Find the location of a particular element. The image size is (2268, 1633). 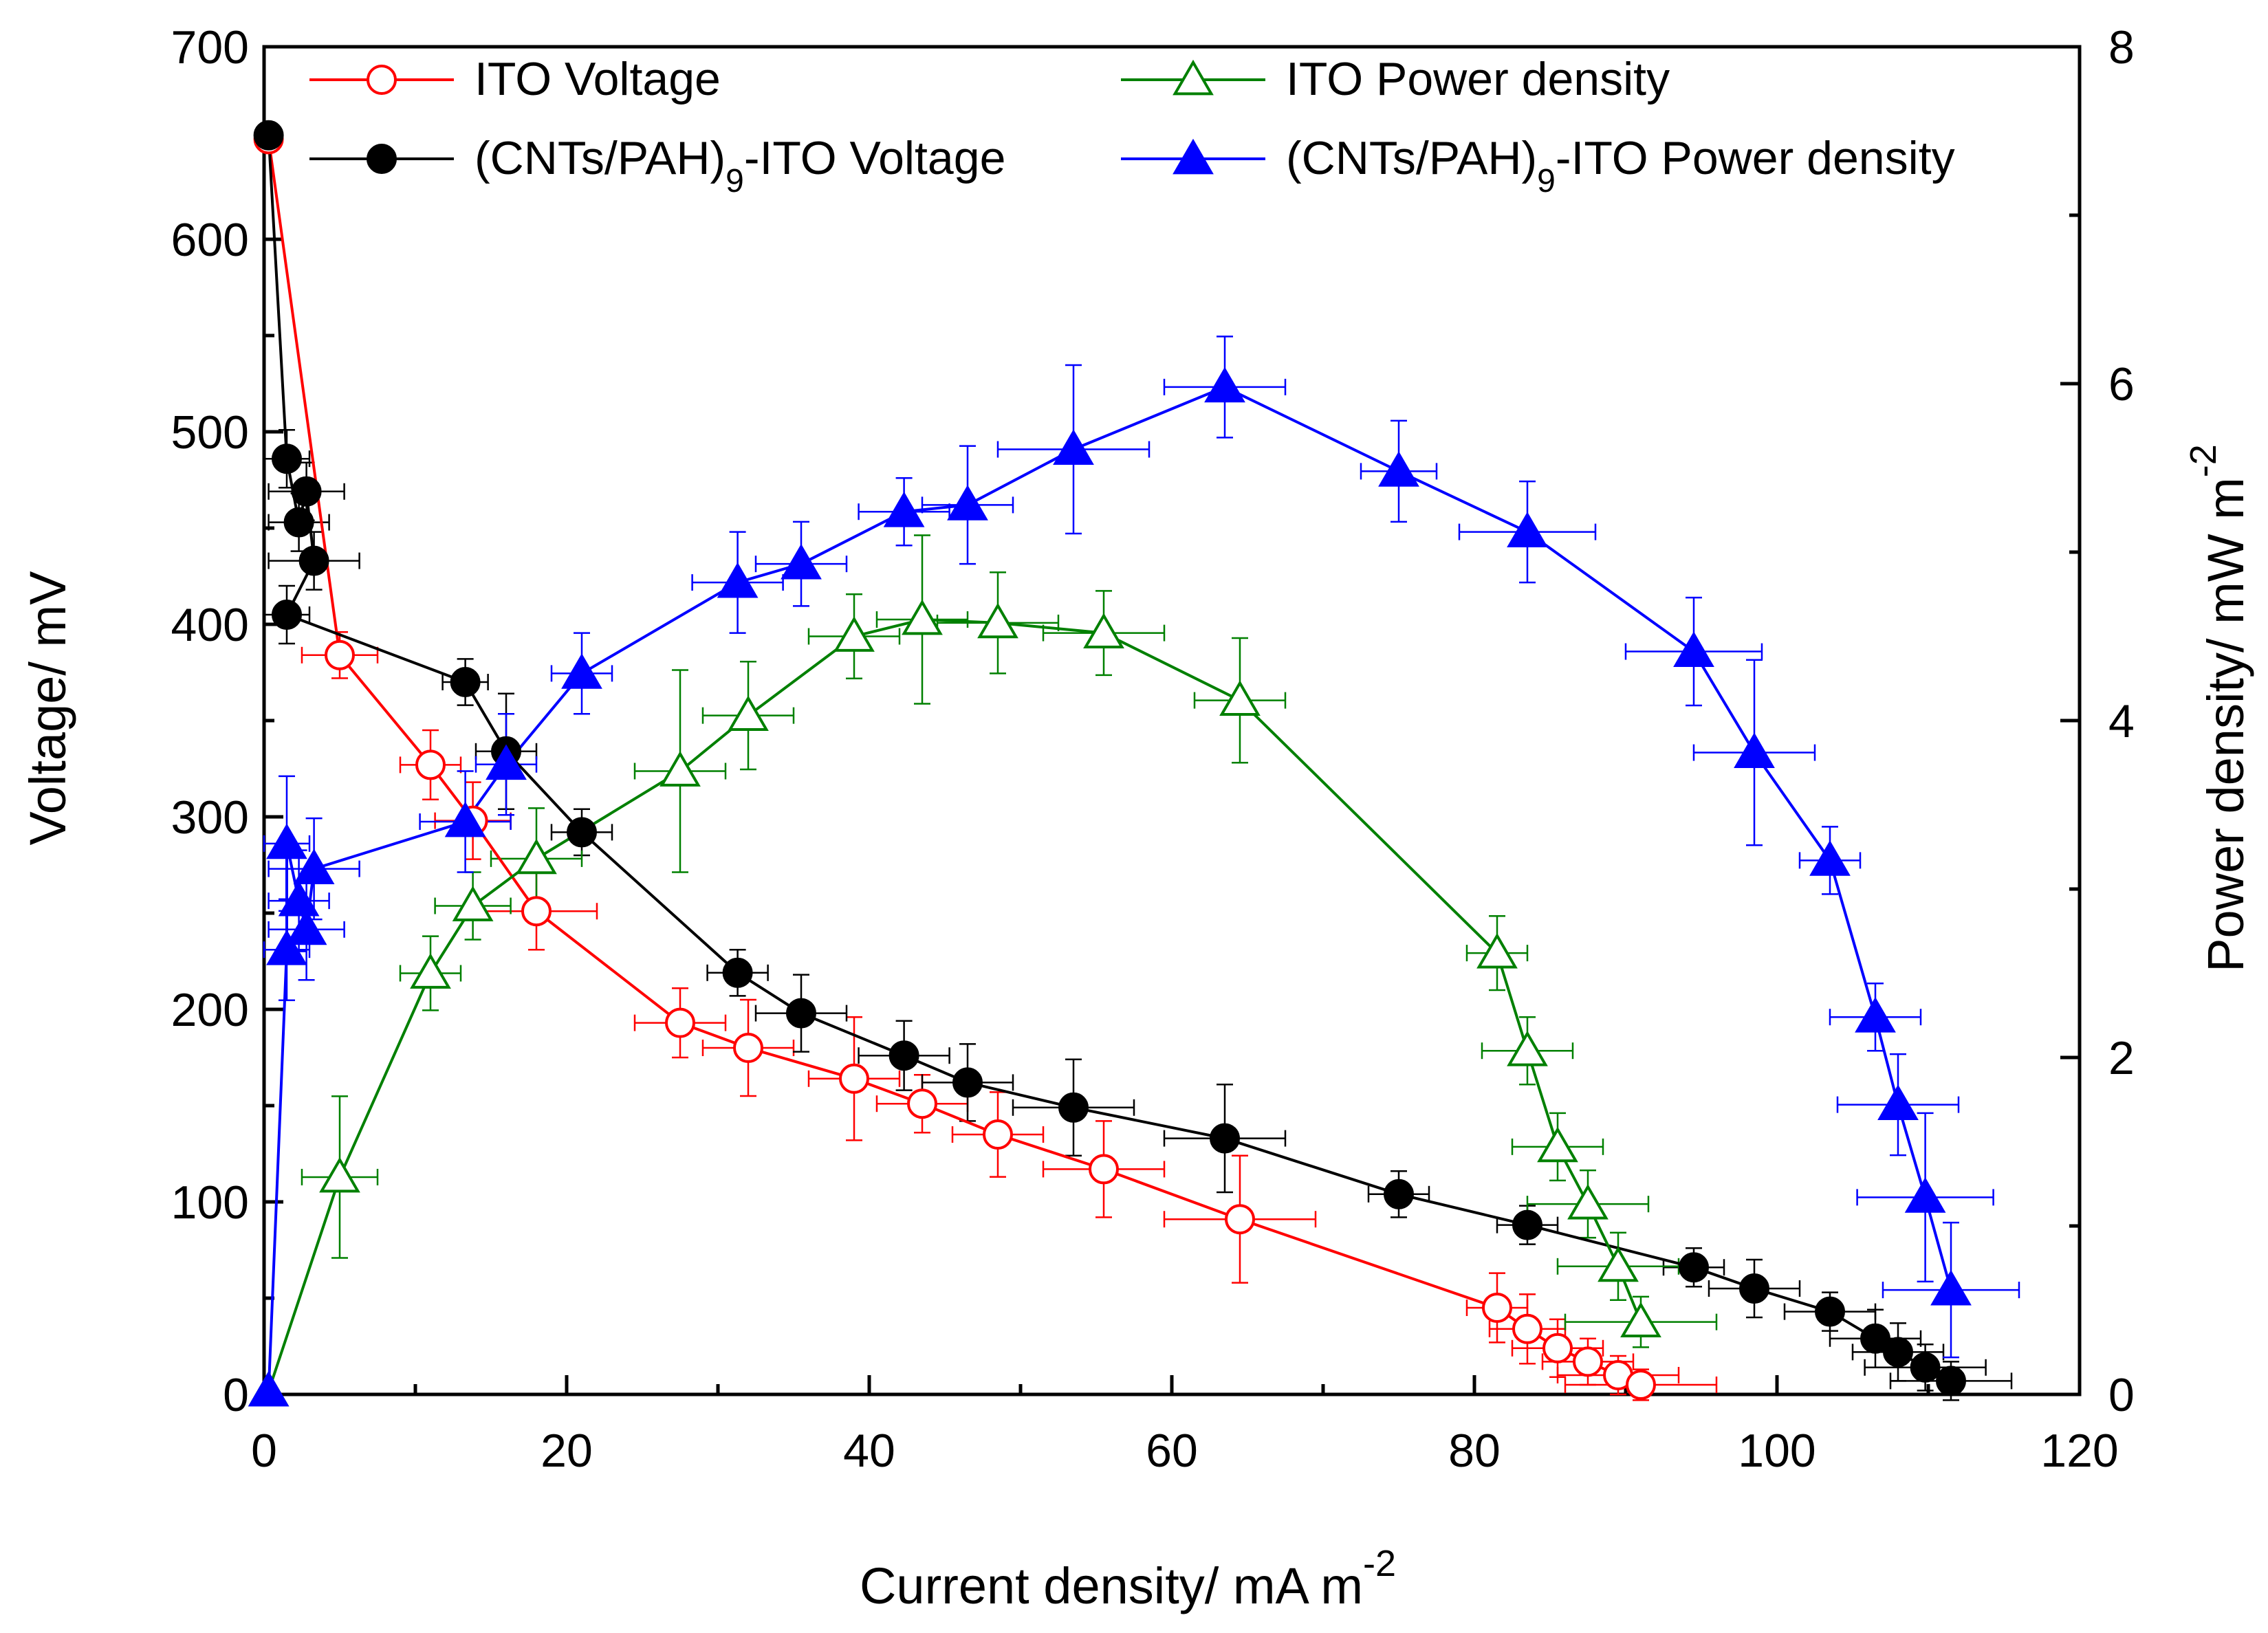

y-left-tick-label: 600 is located at coordinates (210, 240).